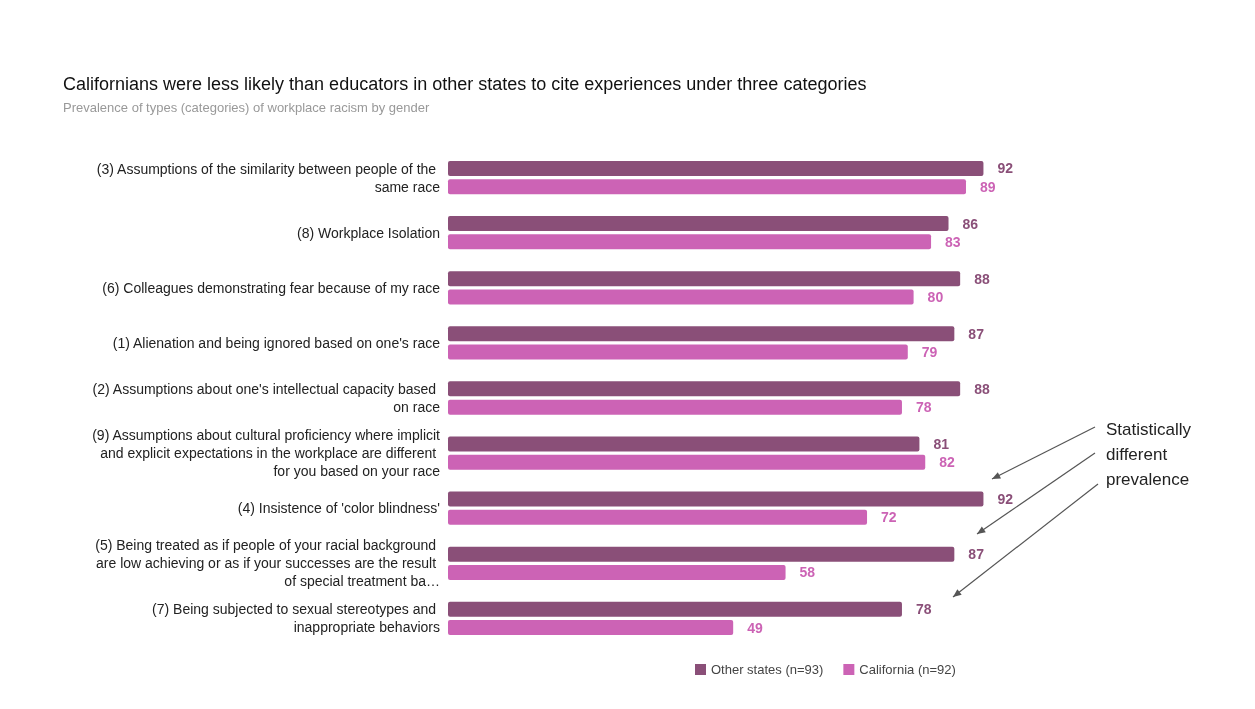 The width and height of the screenshot is (1255, 709). Describe the element at coordinates (266, 398) in the screenshot. I see `y-tick-label: (2) Assumptions about one's intellectual capacity based on race` at that location.